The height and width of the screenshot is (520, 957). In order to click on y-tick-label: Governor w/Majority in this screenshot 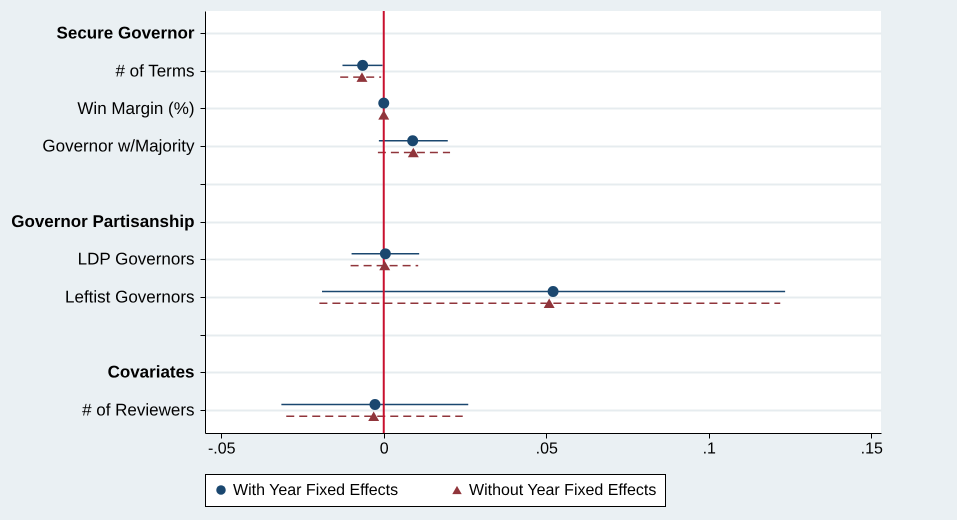, I will do `click(118, 146)`.